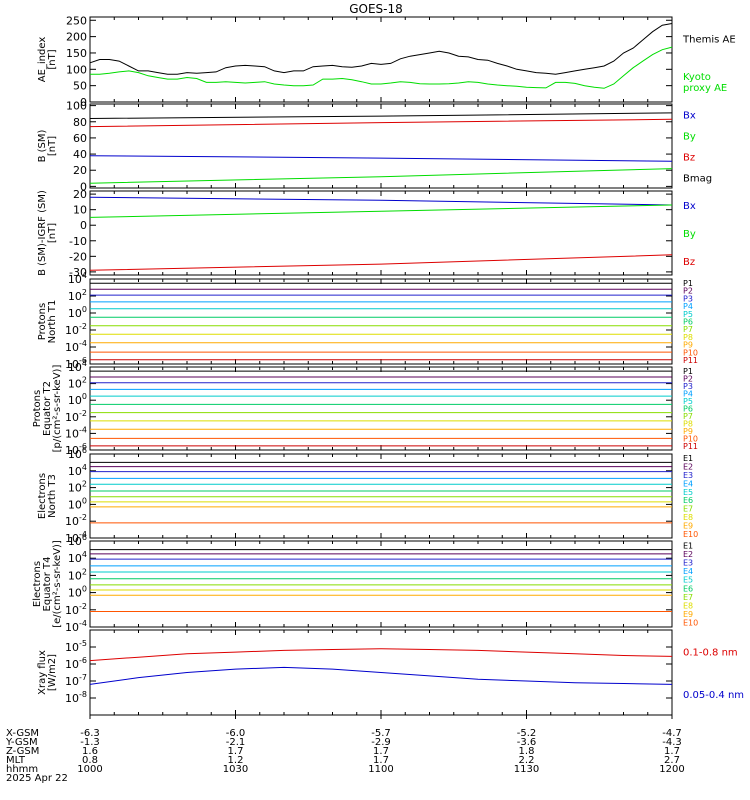 The image size is (750, 800). Describe the element at coordinates (688, 431) in the screenshot. I see `legend-entry: P9` at that location.